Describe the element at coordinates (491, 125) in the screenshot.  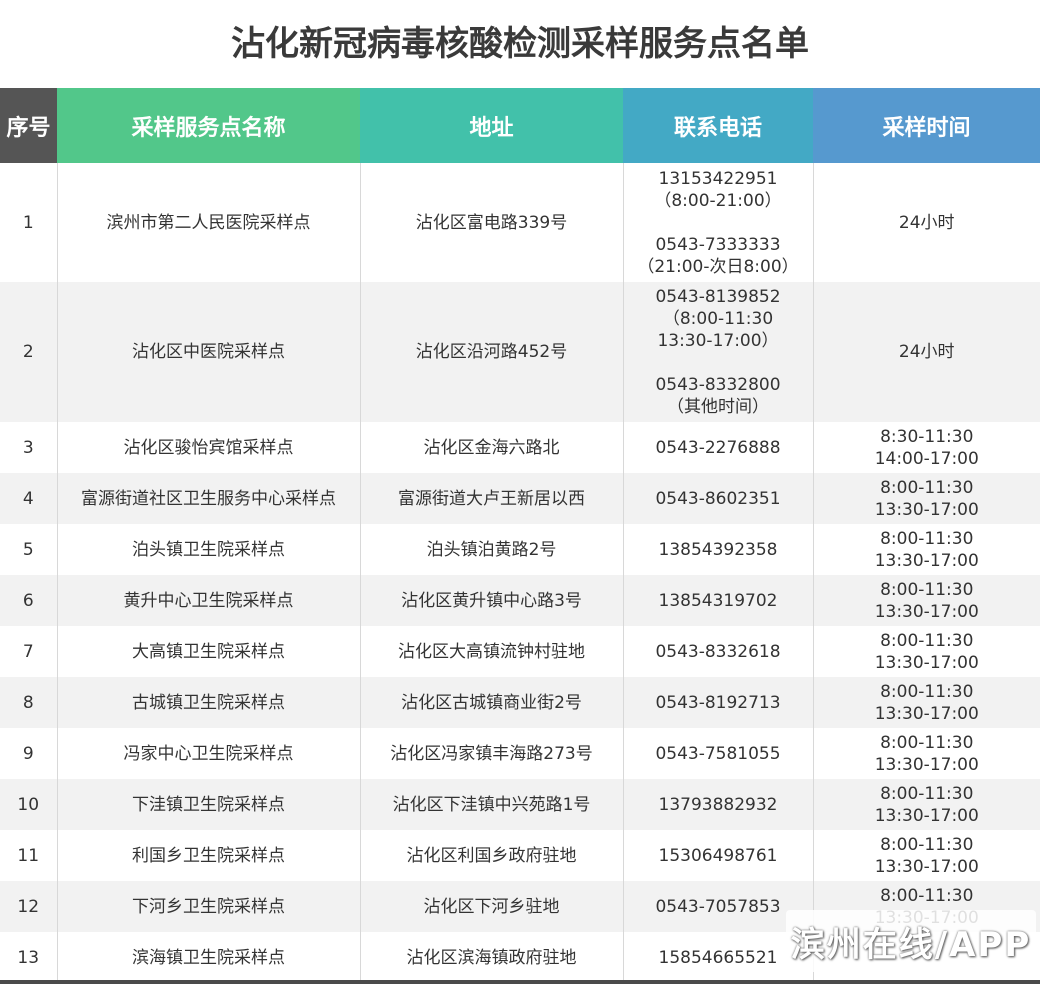
I see `header-address: 地址` at that location.